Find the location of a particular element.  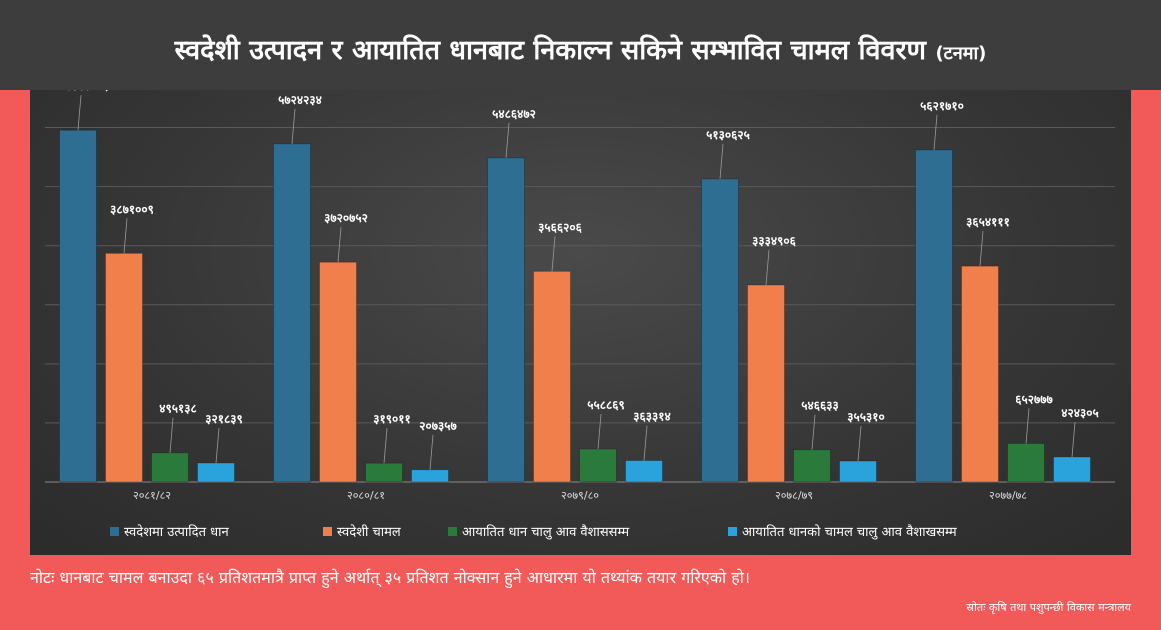

data-label: ५७२४२३४ is located at coordinates (300, 100).